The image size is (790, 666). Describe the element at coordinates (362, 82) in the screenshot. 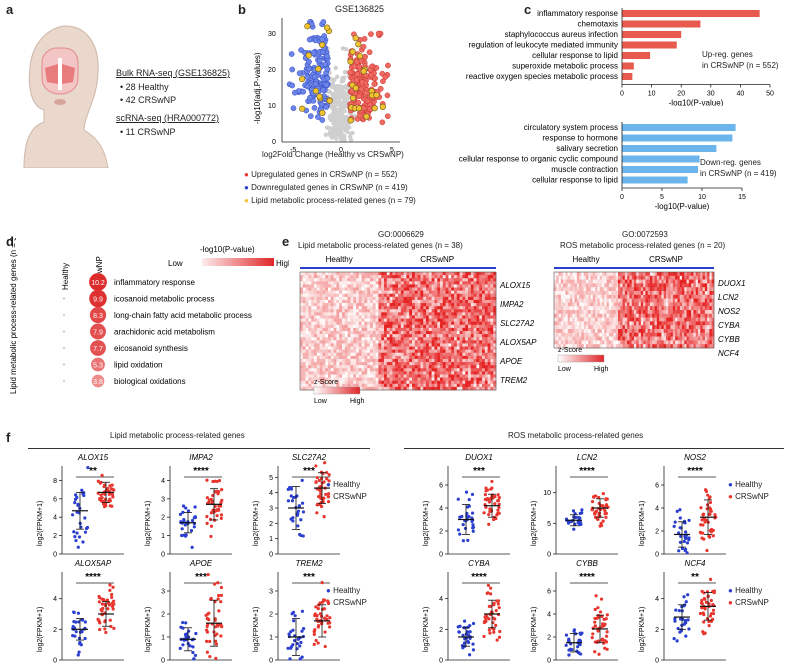

I see `volcano-point-up` at that location.